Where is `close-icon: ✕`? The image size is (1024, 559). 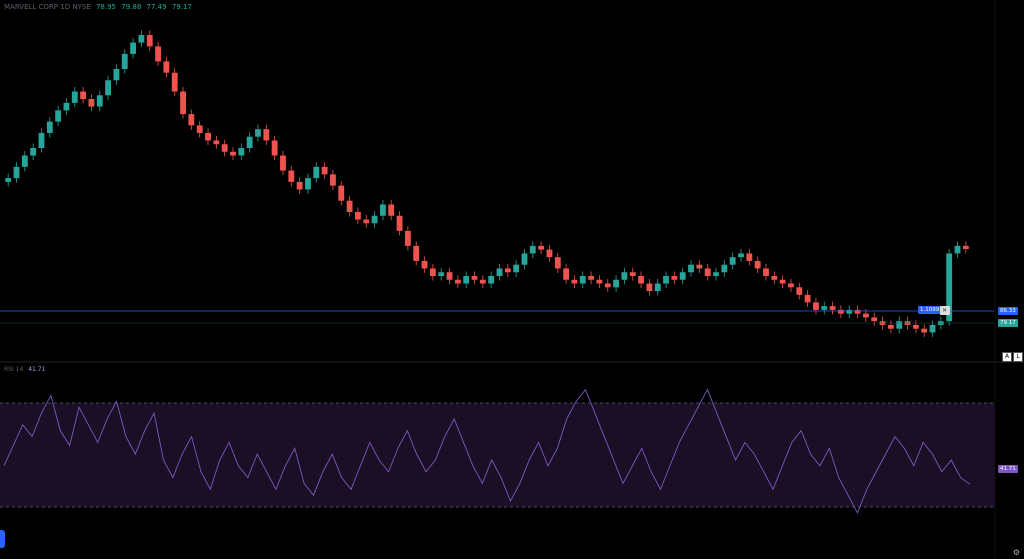 close-icon: ✕ is located at coordinates (945, 310).